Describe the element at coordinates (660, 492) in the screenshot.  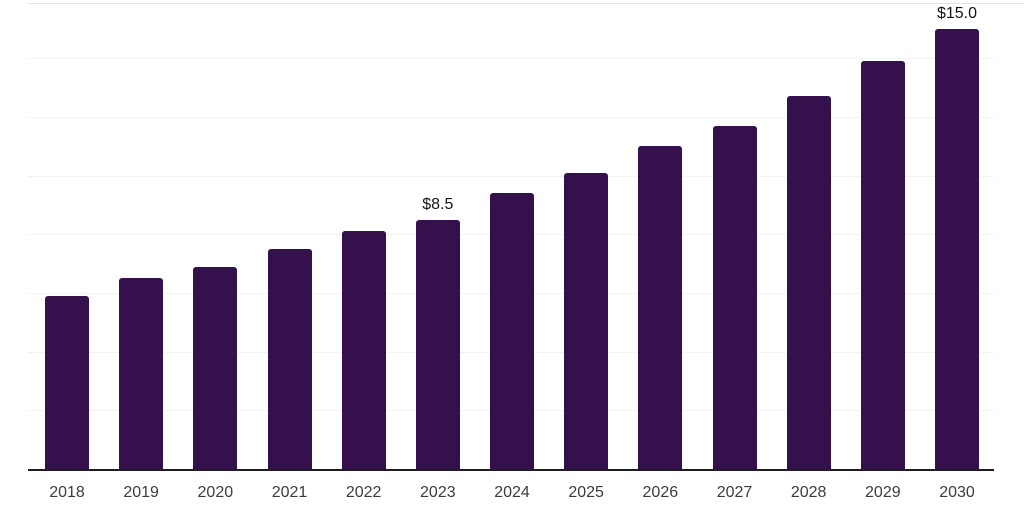
I see `x-axis-label-2026: 2026` at that location.